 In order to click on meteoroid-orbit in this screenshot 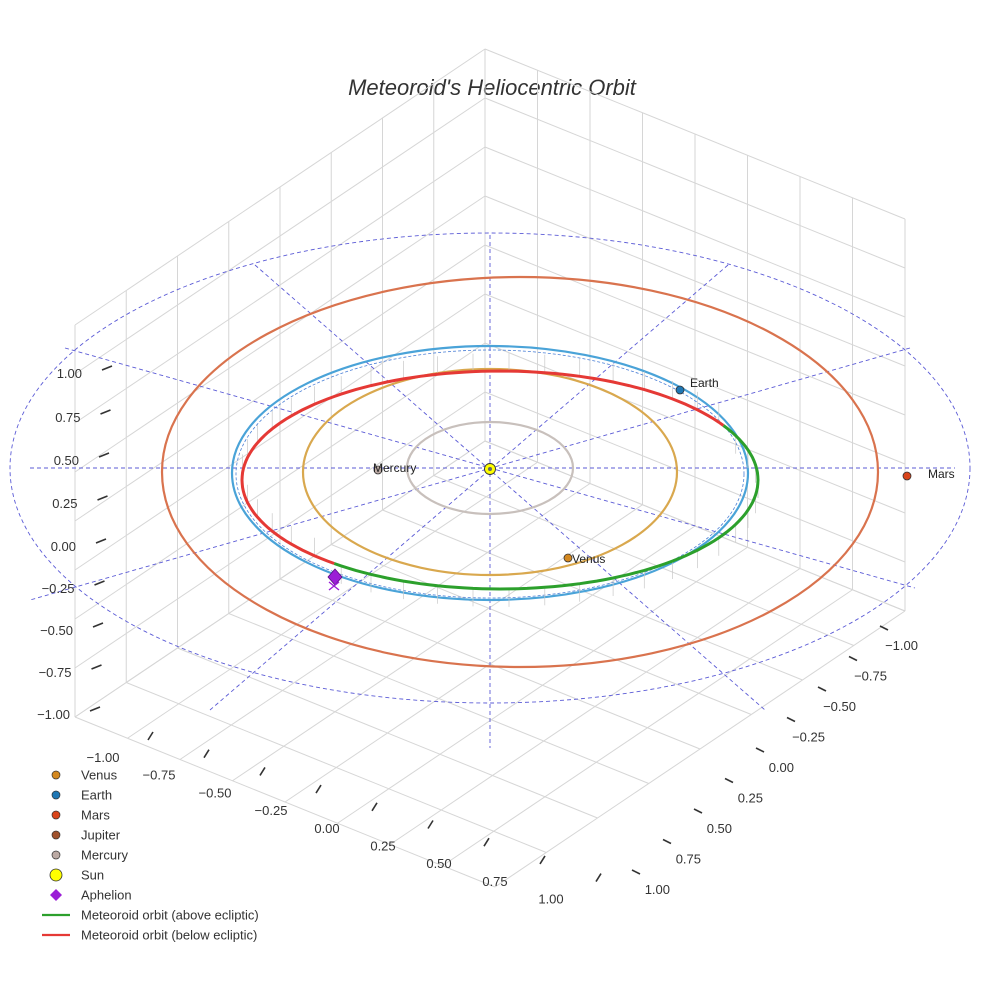, I will do `click(500, 480)`.